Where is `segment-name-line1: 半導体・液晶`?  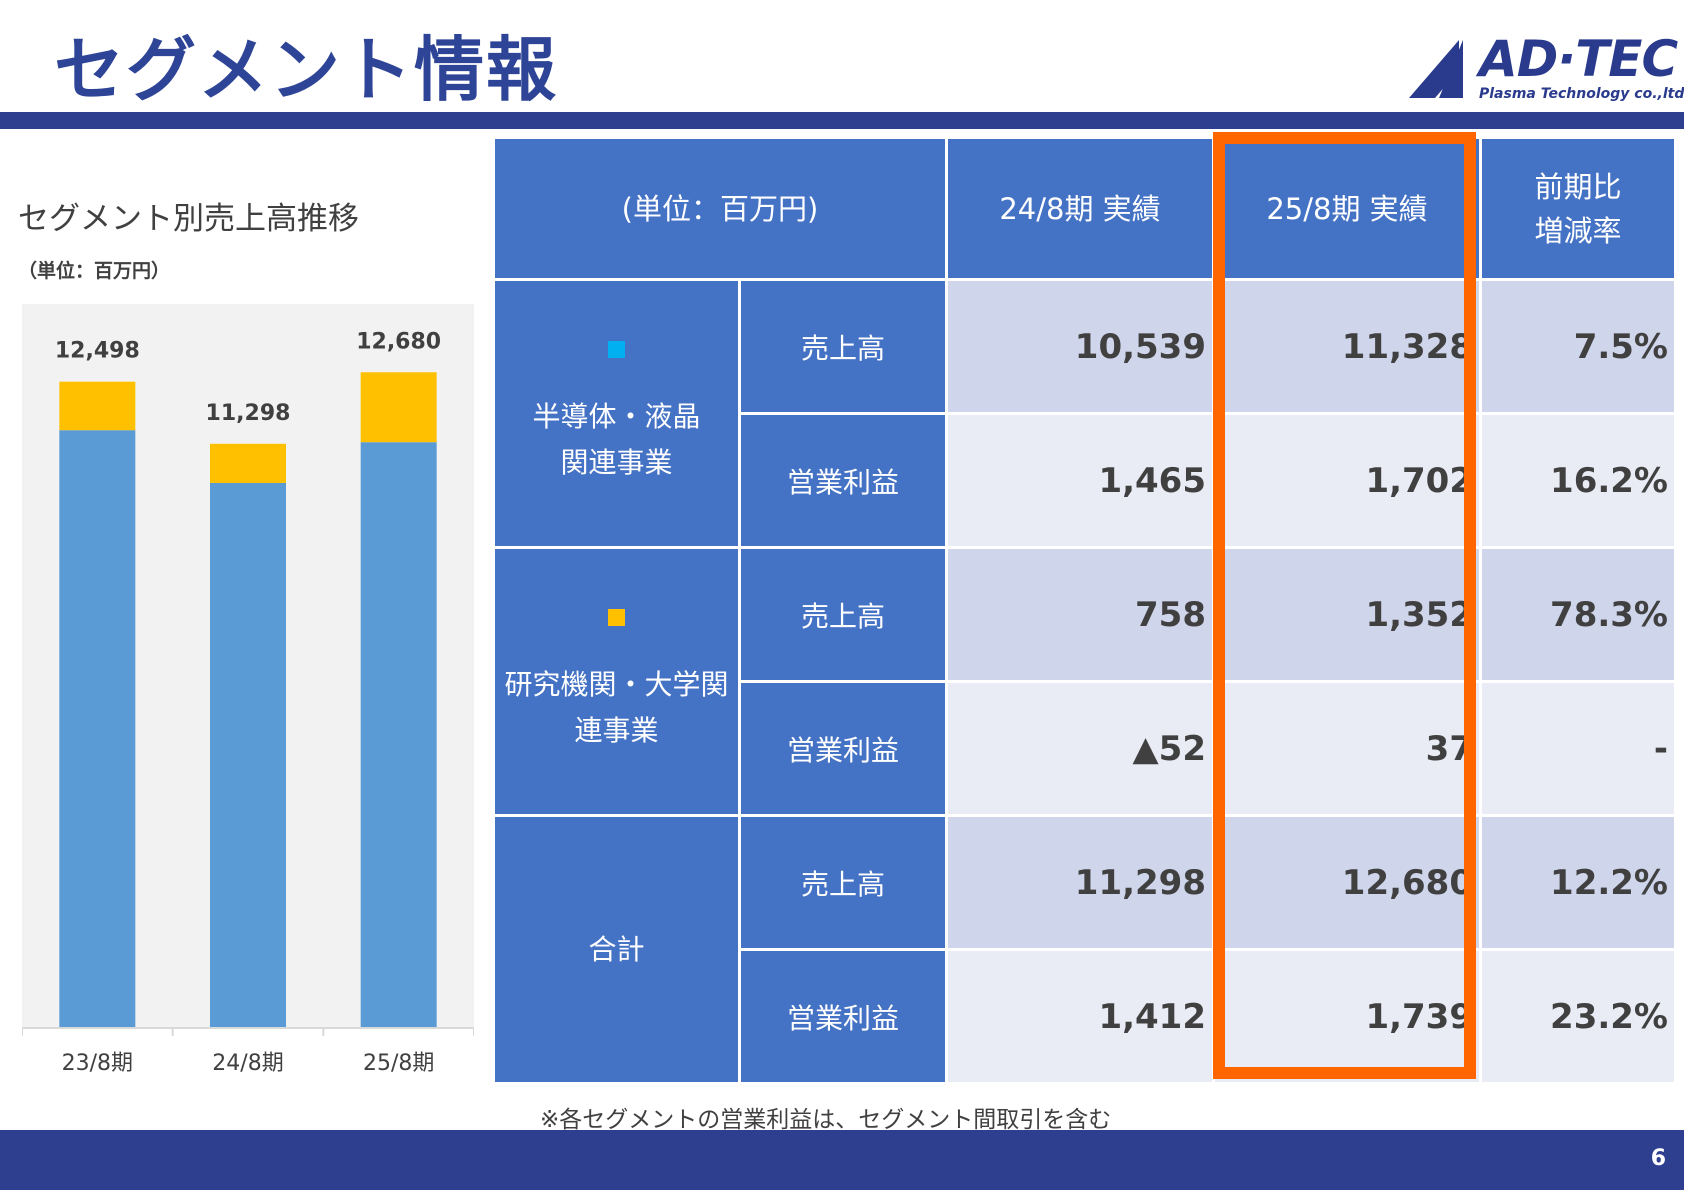
segment-name-line1: 半導体・液晶 is located at coordinates (616, 416).